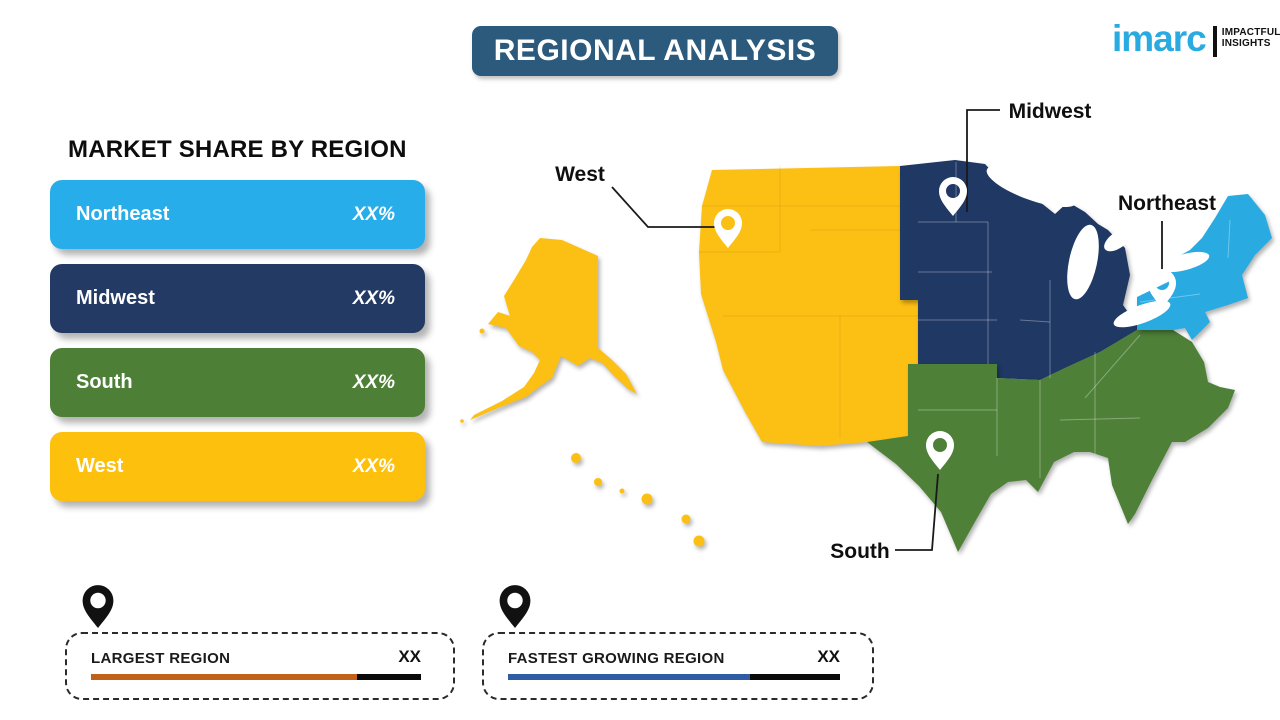 The width and height of the screenshot is (1280, 720). I want to click on state-lines-south, so click(1029, 406).